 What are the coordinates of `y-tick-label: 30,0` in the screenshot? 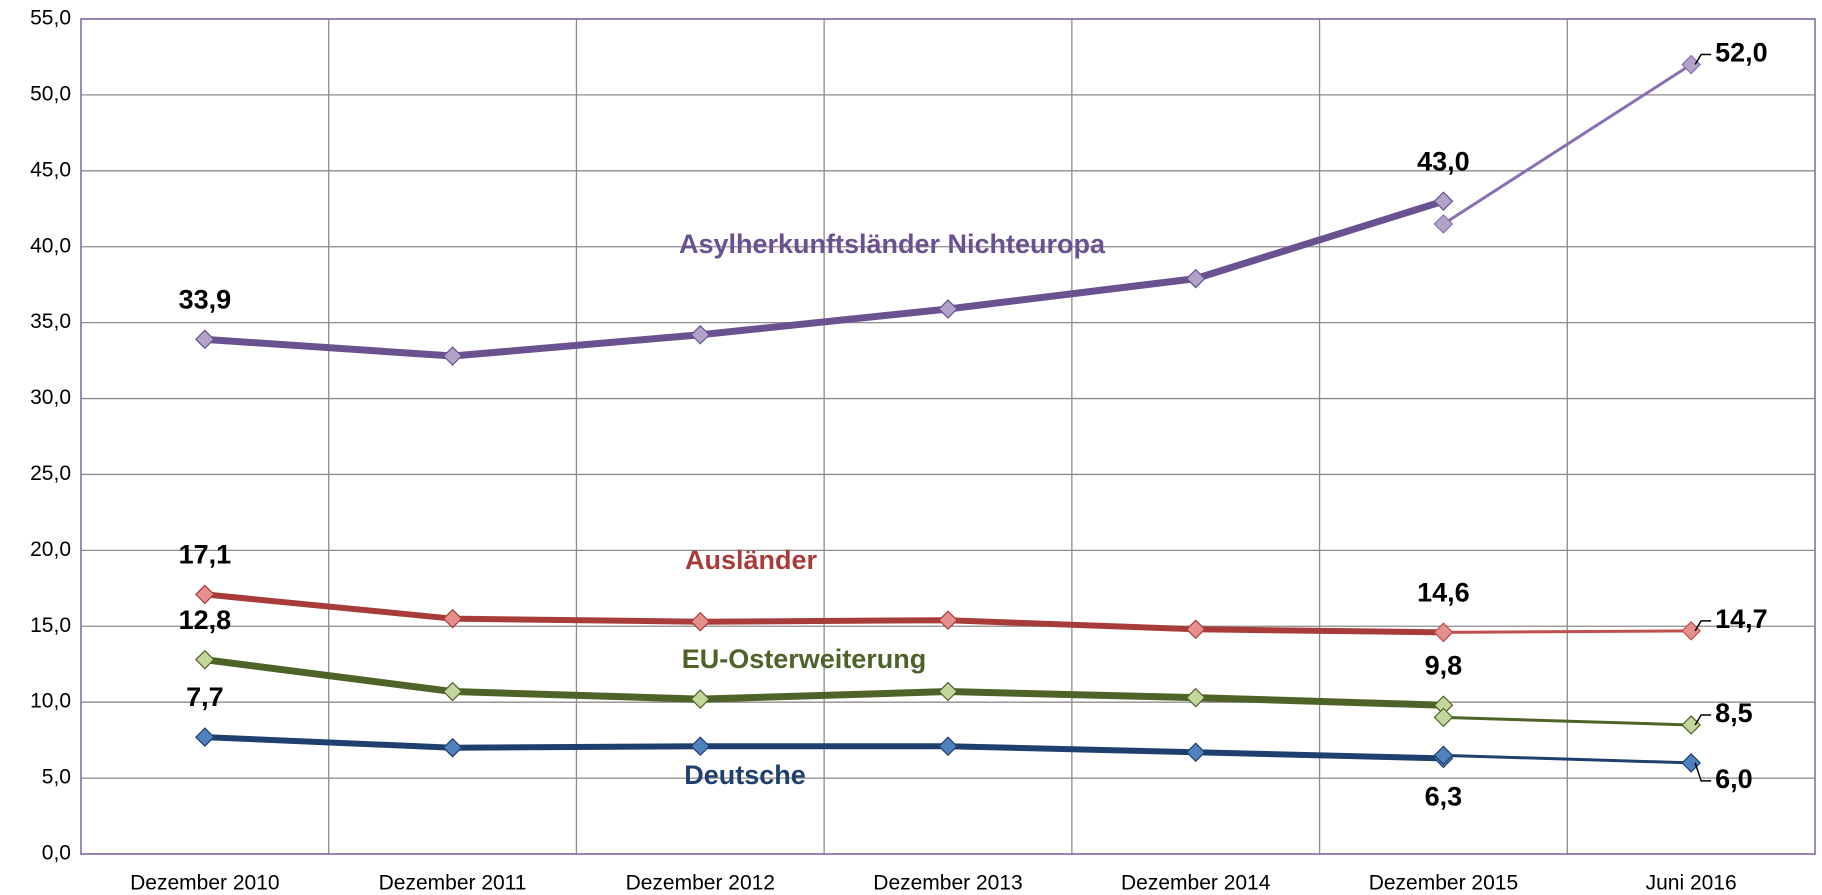 It's located at (50, 397).